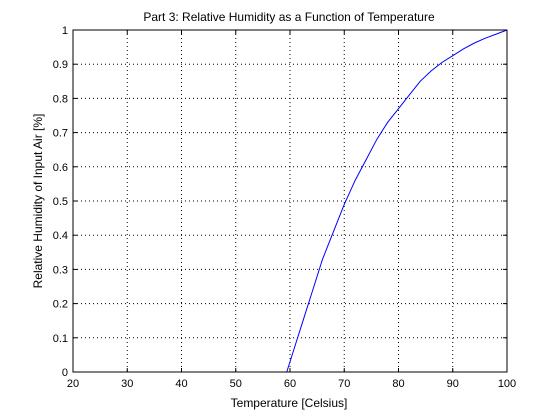 Image resolution: width=560 pixels, height=419 pixels. Describe the element at coordinates (60, 99) in the screenshot. I see `y-tick-label: 0.8` at that location.